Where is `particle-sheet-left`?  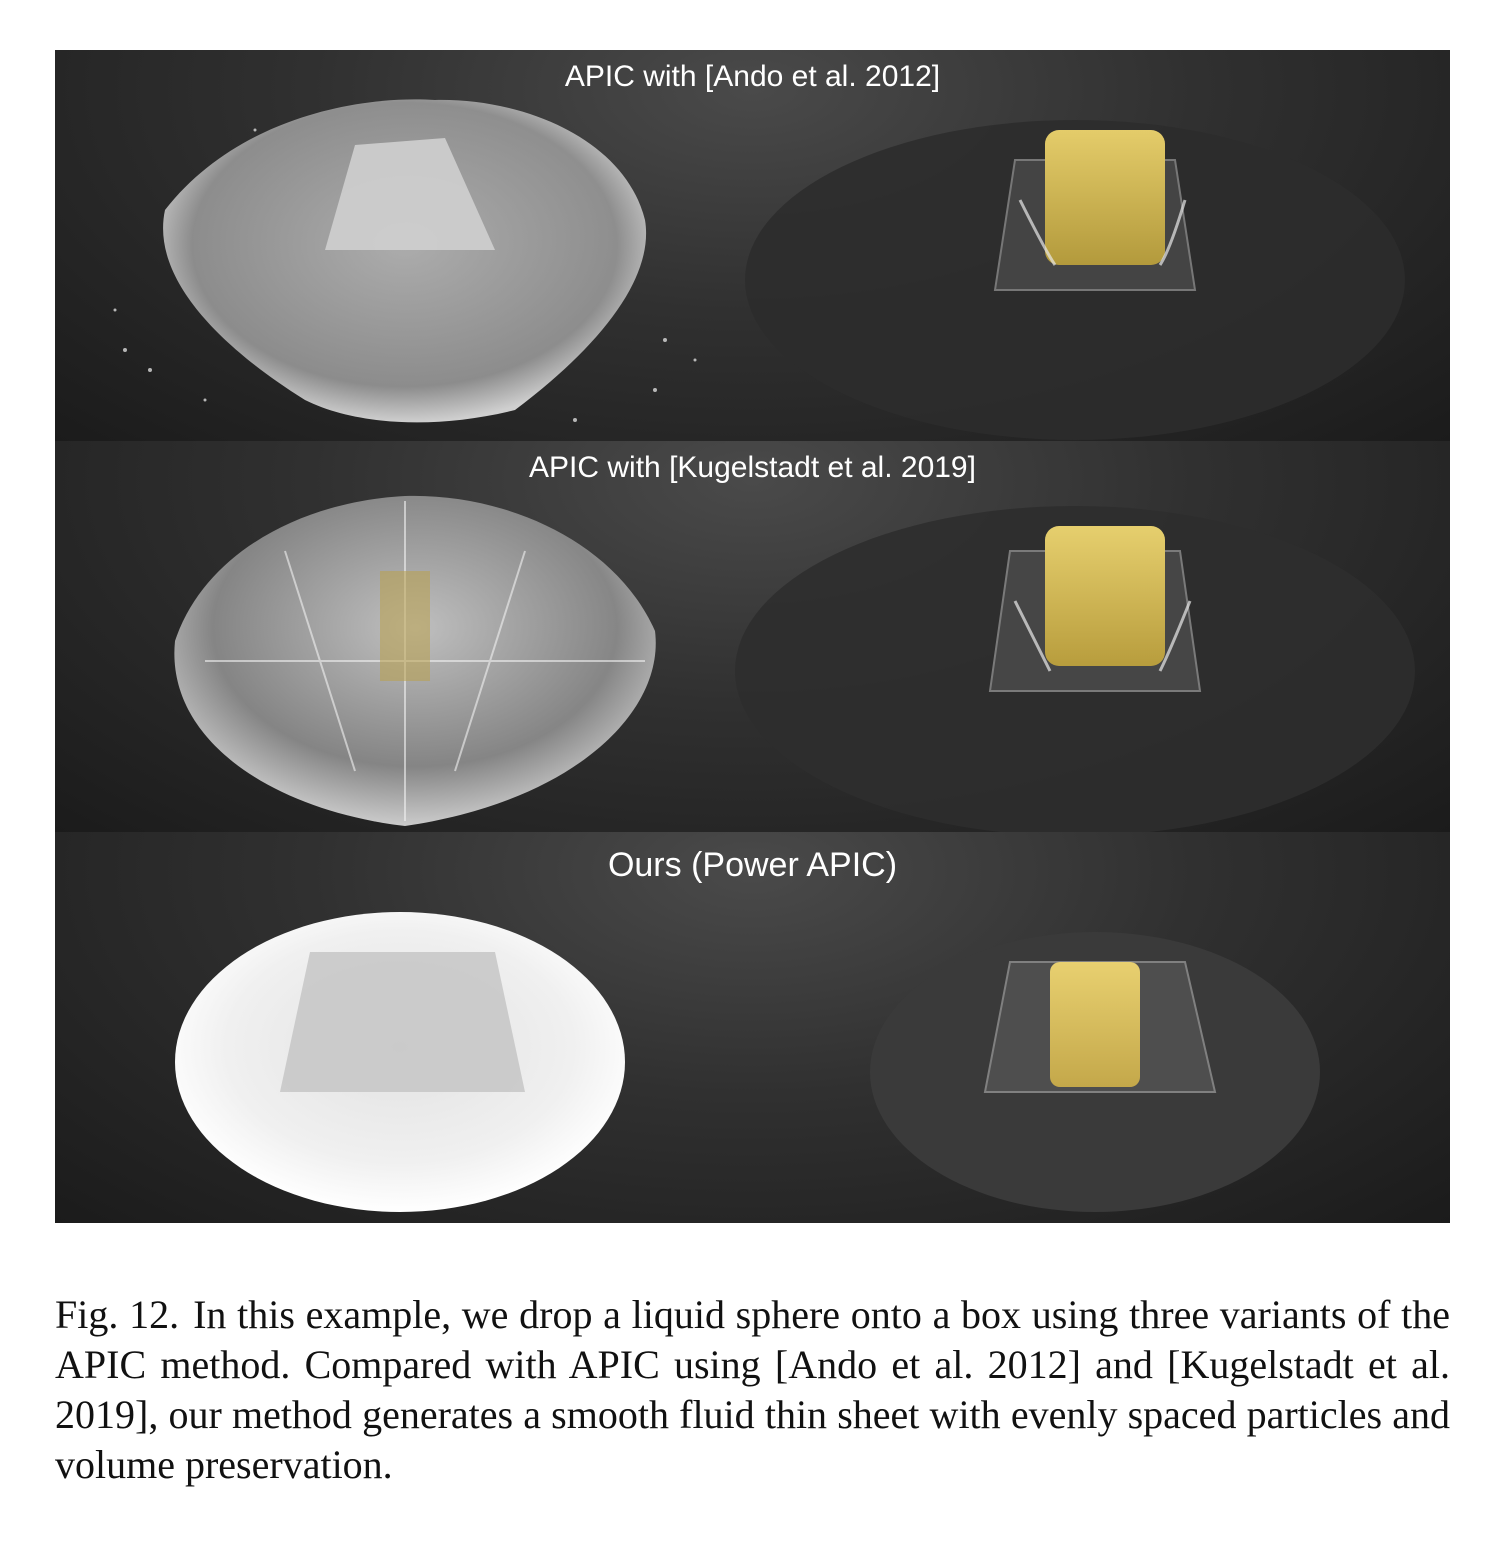
particle-sheet-left is located at coordinates (405, 261).